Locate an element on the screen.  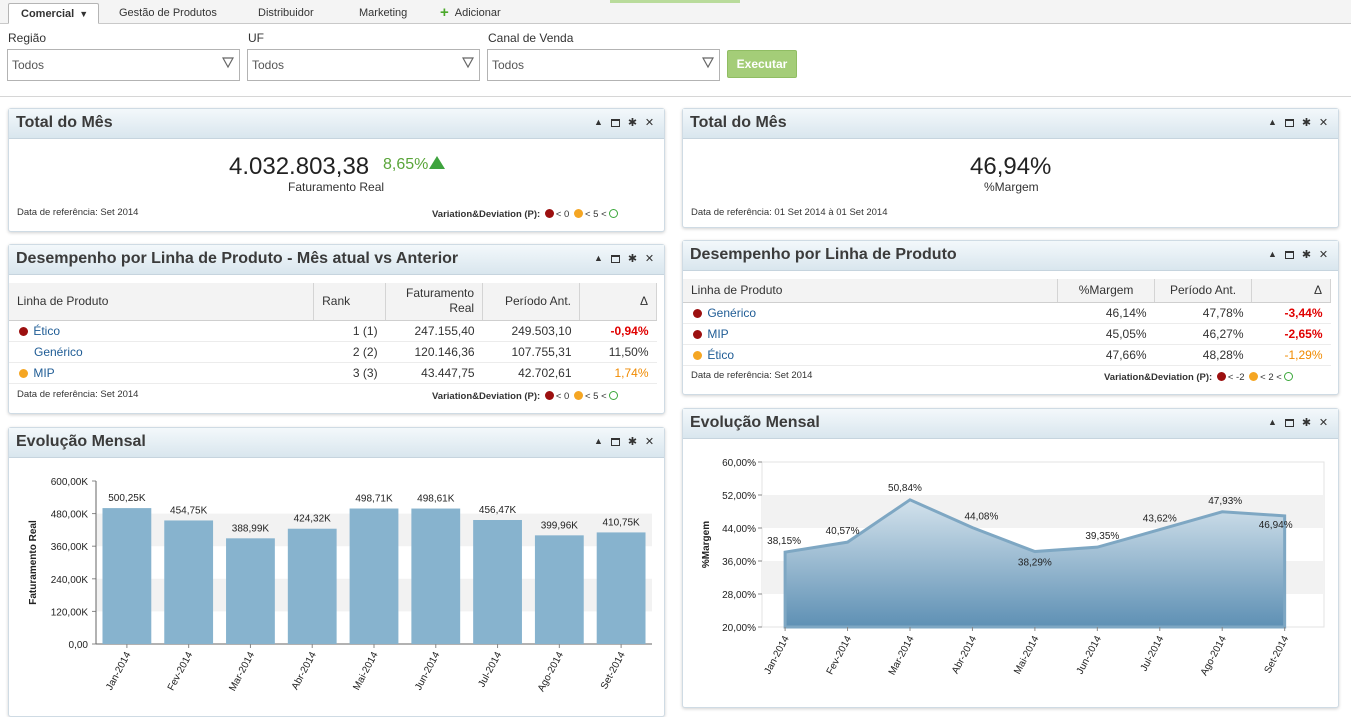
cell-produto: Ético is located at coordinates (870, 355).